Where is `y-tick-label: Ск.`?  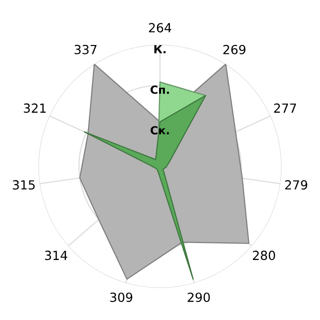 y-tick-label: Ск. is located at coordinates (159, 130).